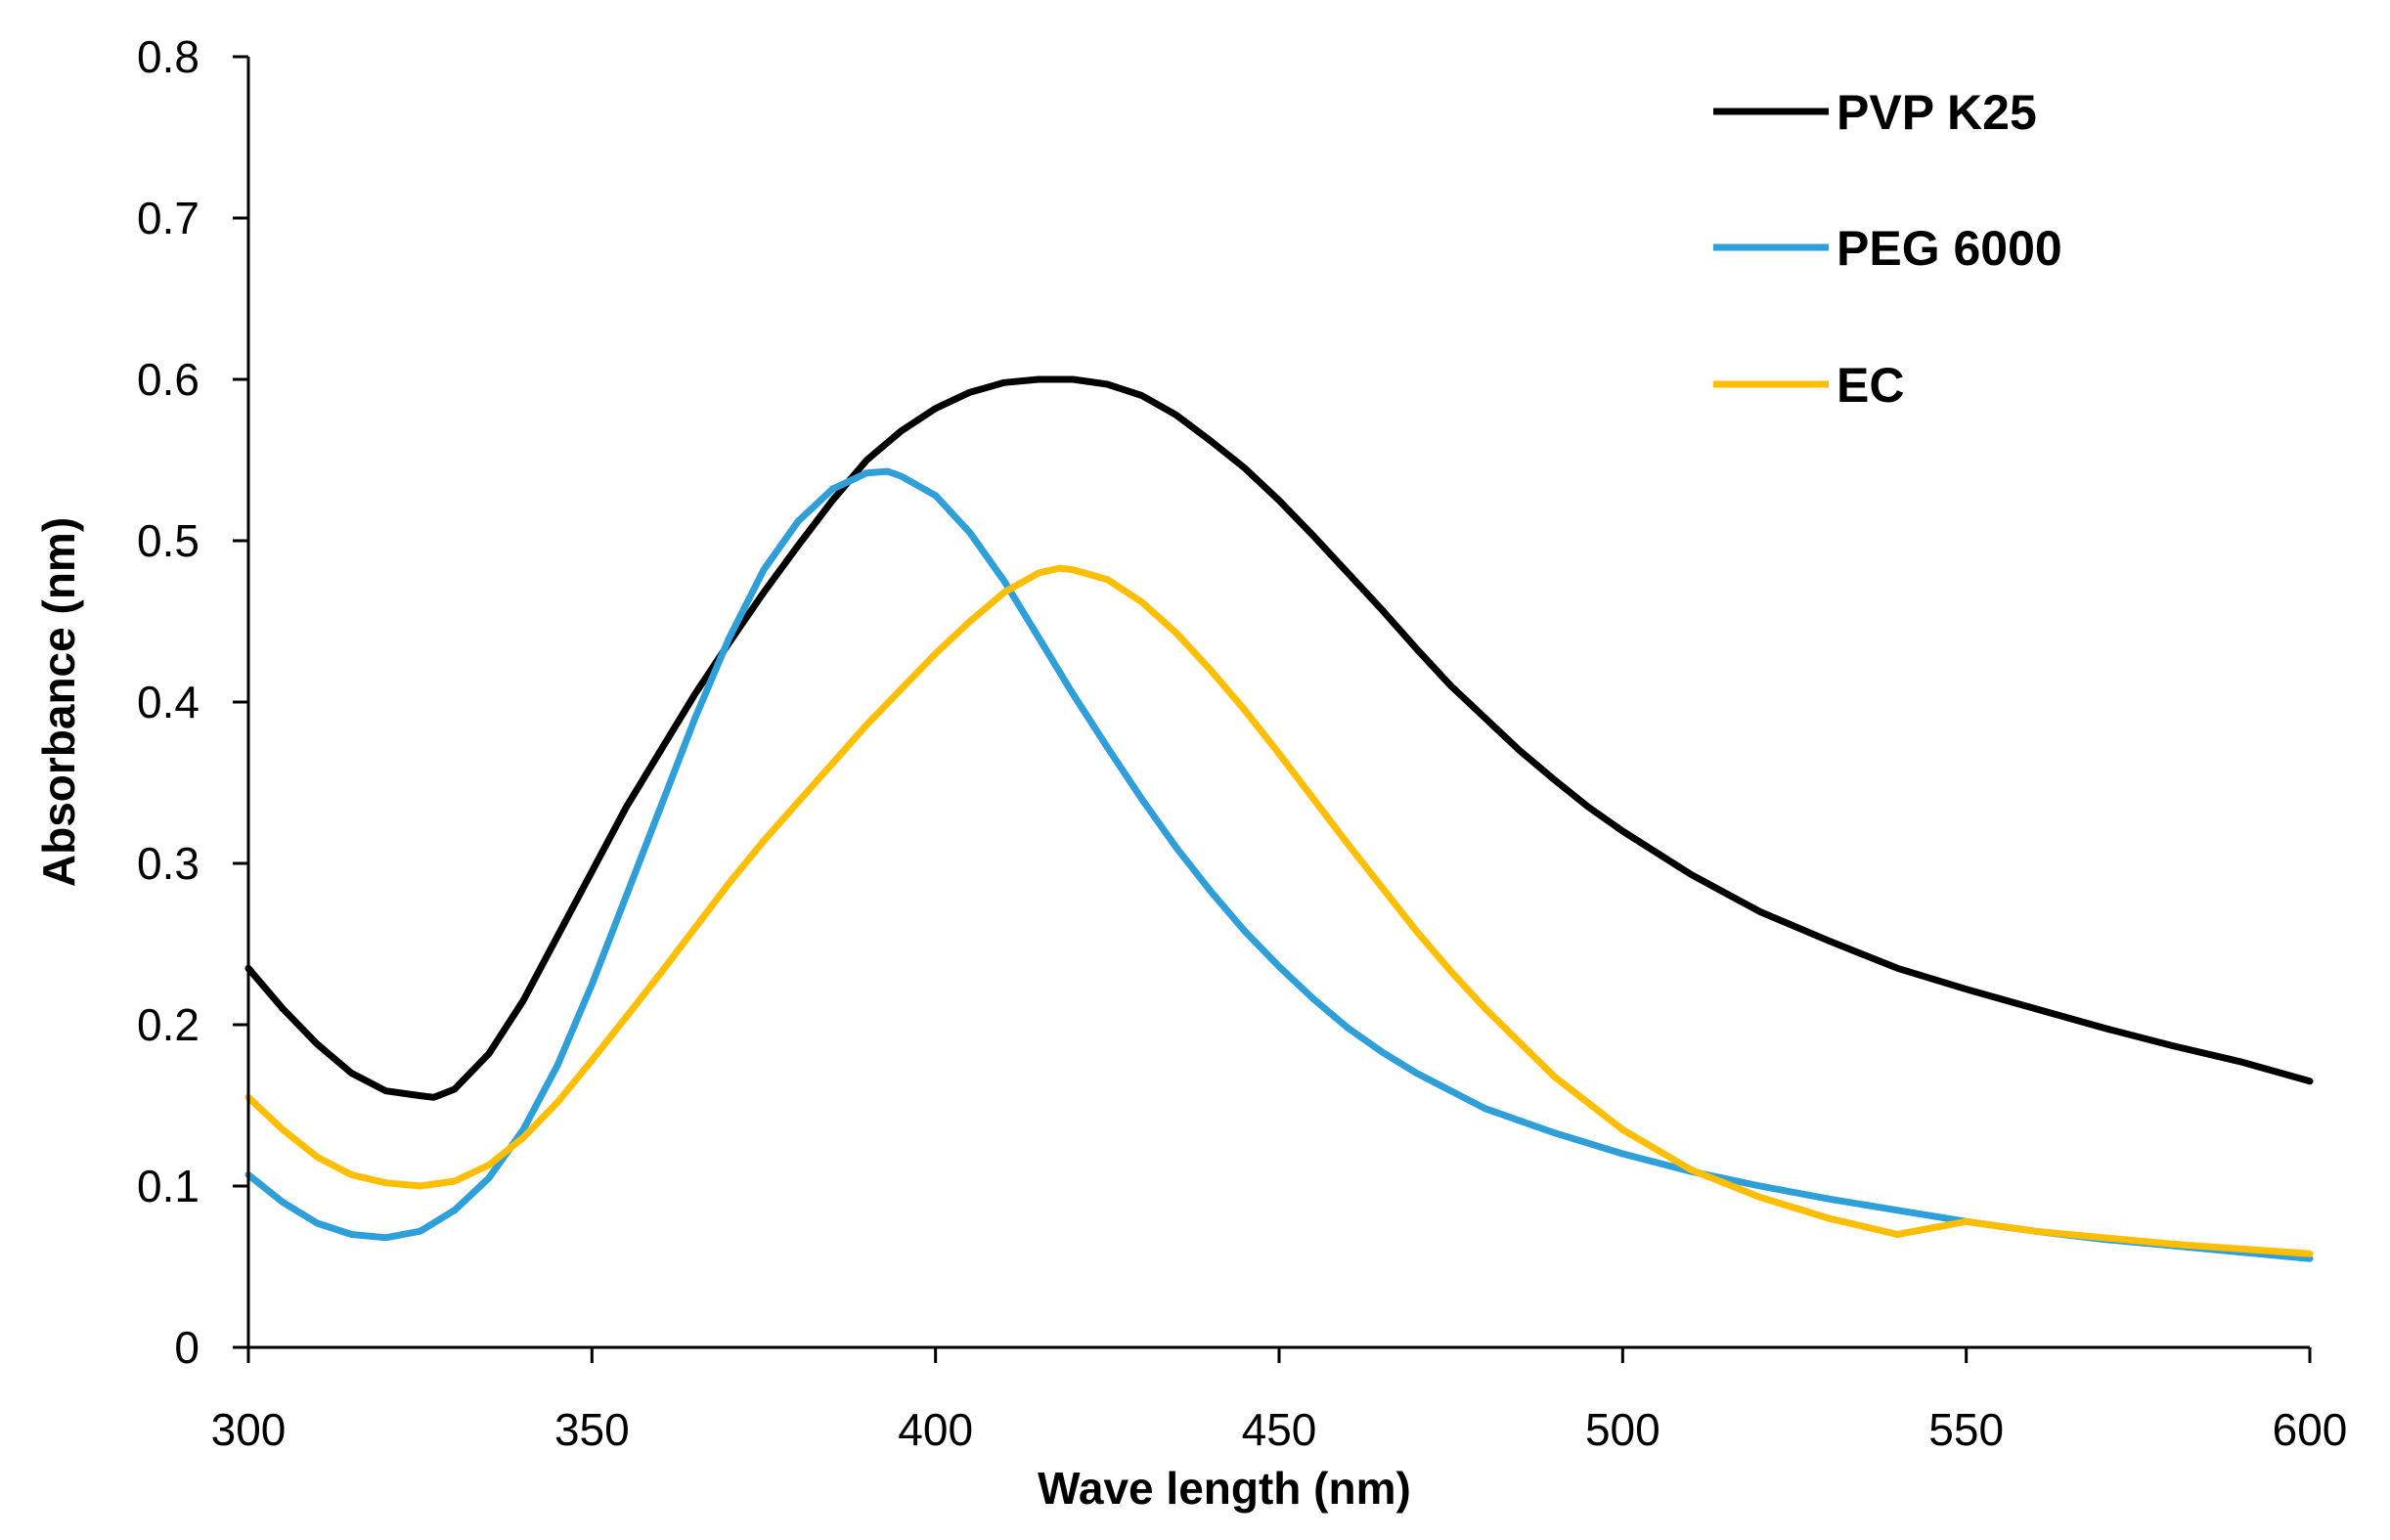  Describe the element at coordinates (59, 702) in the screenshot. I see `y-axis-title: Absorbance (nm)` at that location.